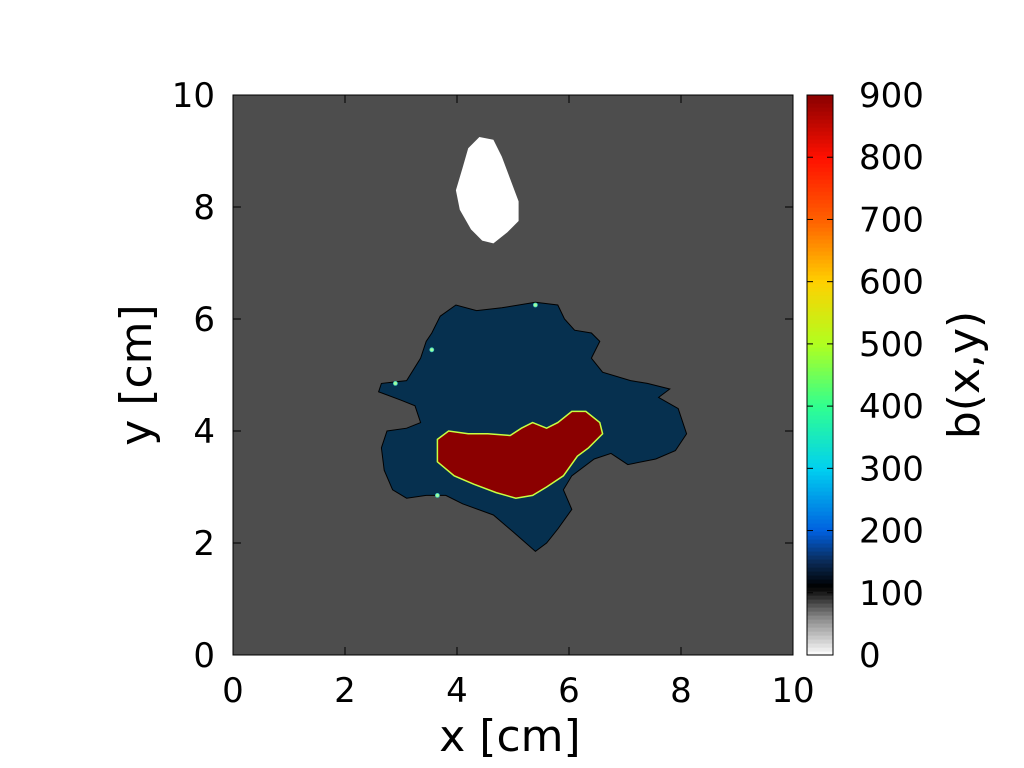 This screenshot has height=768, width=1024. I want to click on colorbar: 0 100 200 300 400 500 600 700 800 900, so click(865, 376).